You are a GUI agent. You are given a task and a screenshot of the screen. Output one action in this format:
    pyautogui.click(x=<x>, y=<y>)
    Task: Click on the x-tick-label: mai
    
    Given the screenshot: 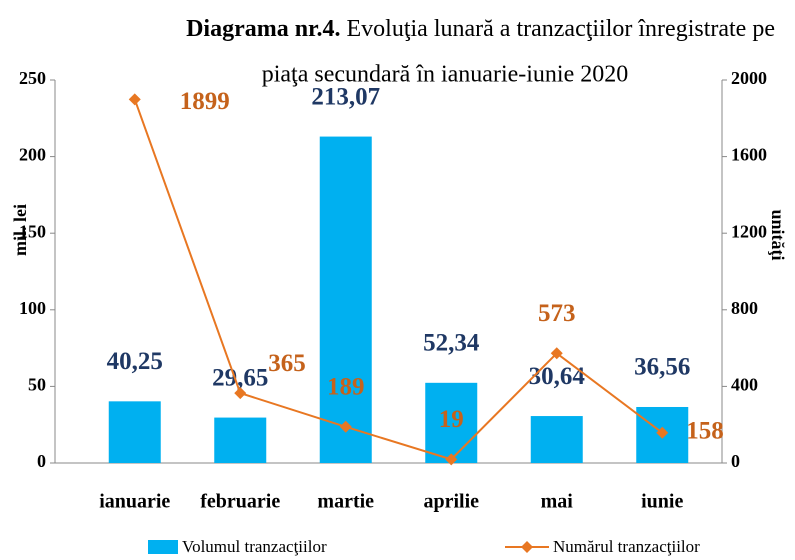 What is the action you would take?
    pyautogui.click(x=557, y=502)
    